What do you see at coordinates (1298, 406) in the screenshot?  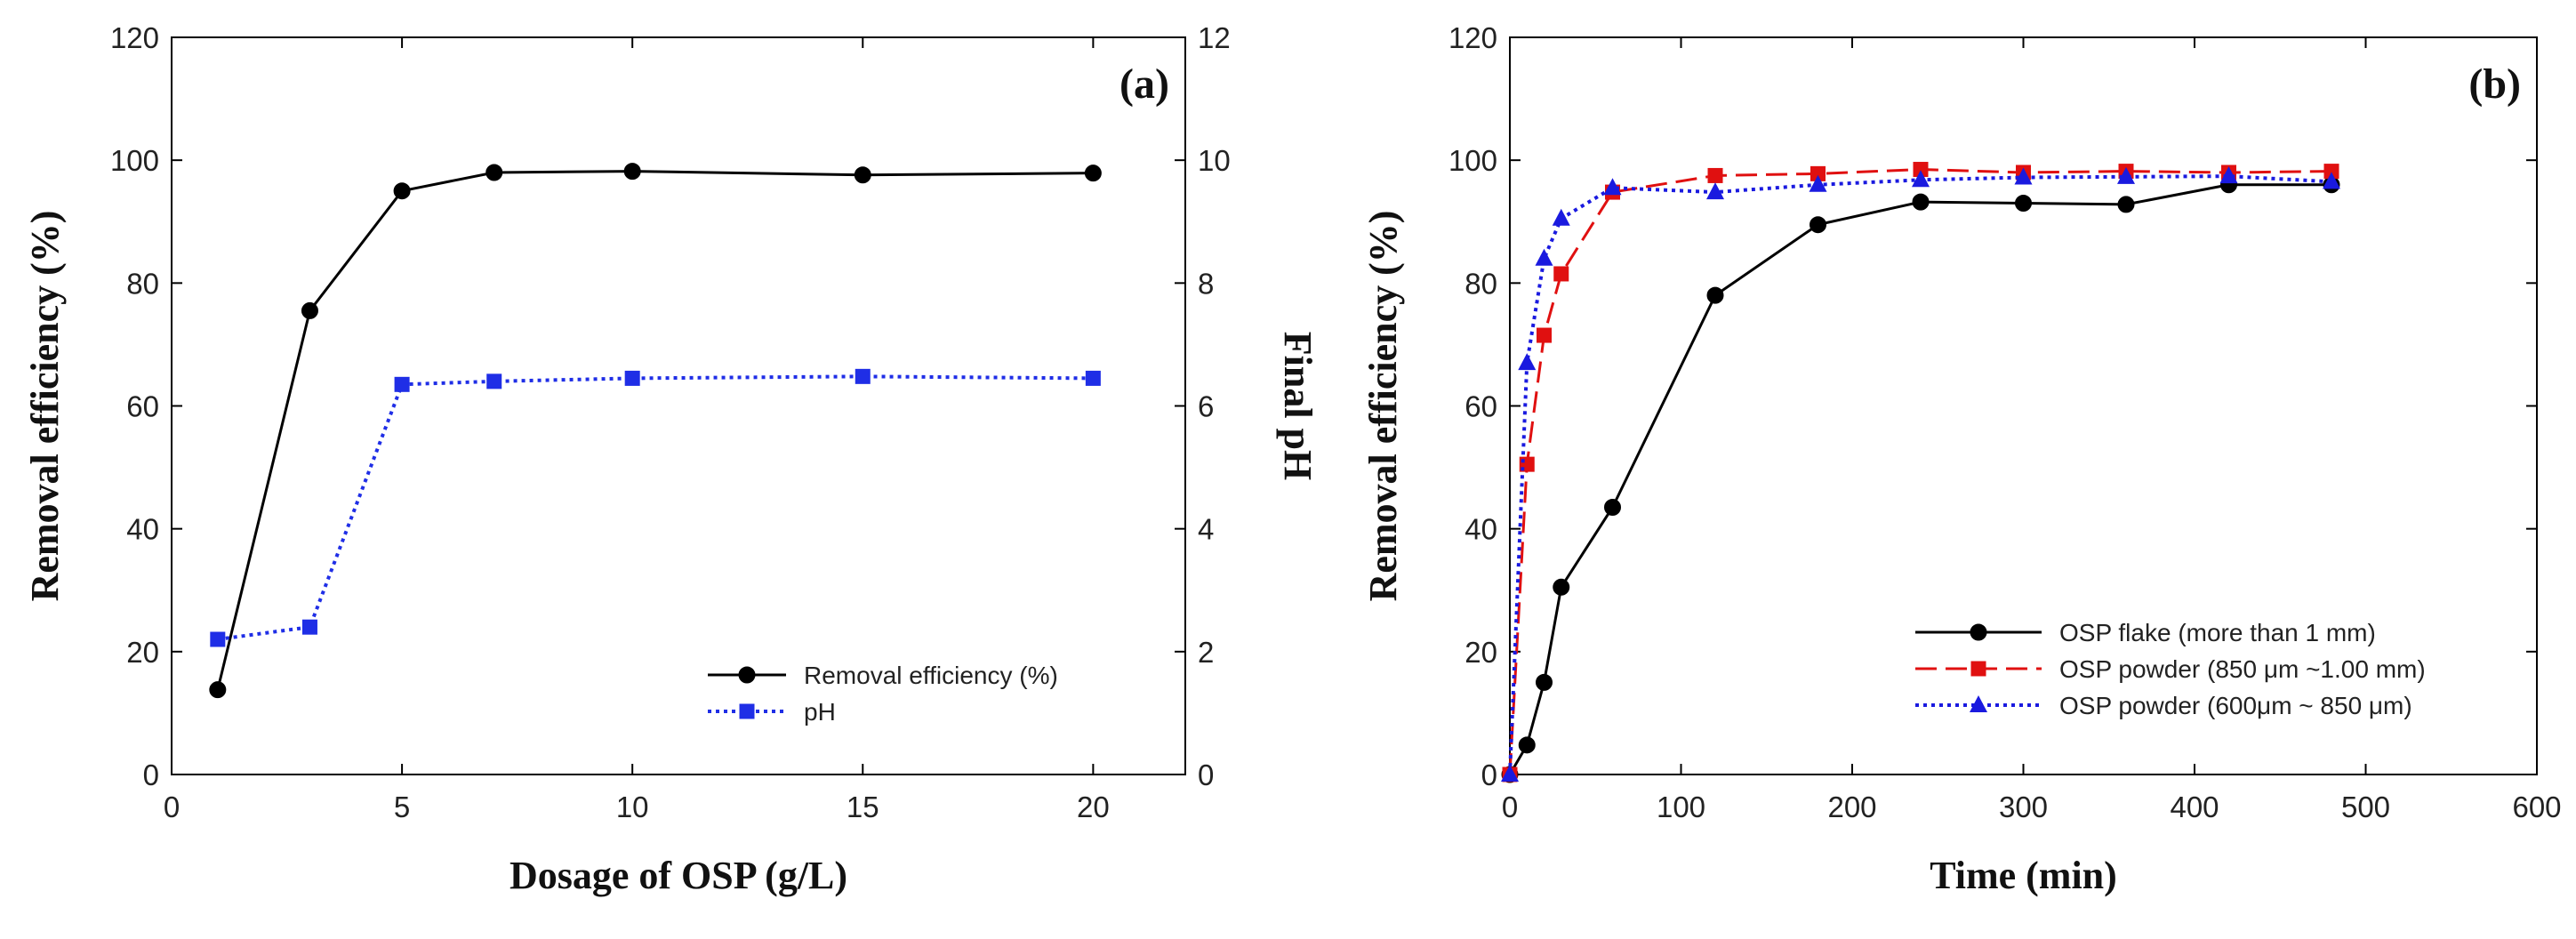 I see `y2-axis-title: Final pH` at bounding box center [1298, 406].